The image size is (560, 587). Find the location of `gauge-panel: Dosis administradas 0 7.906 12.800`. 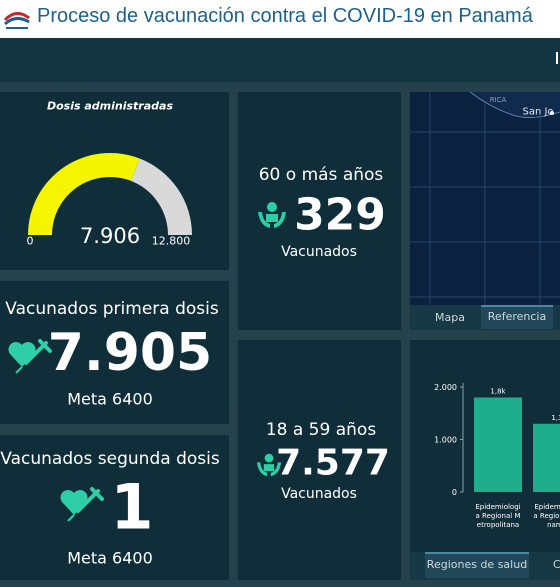

gauge-panel: Dosis administradas 0 7.906 12.800 is located at coordinates (114, 181).